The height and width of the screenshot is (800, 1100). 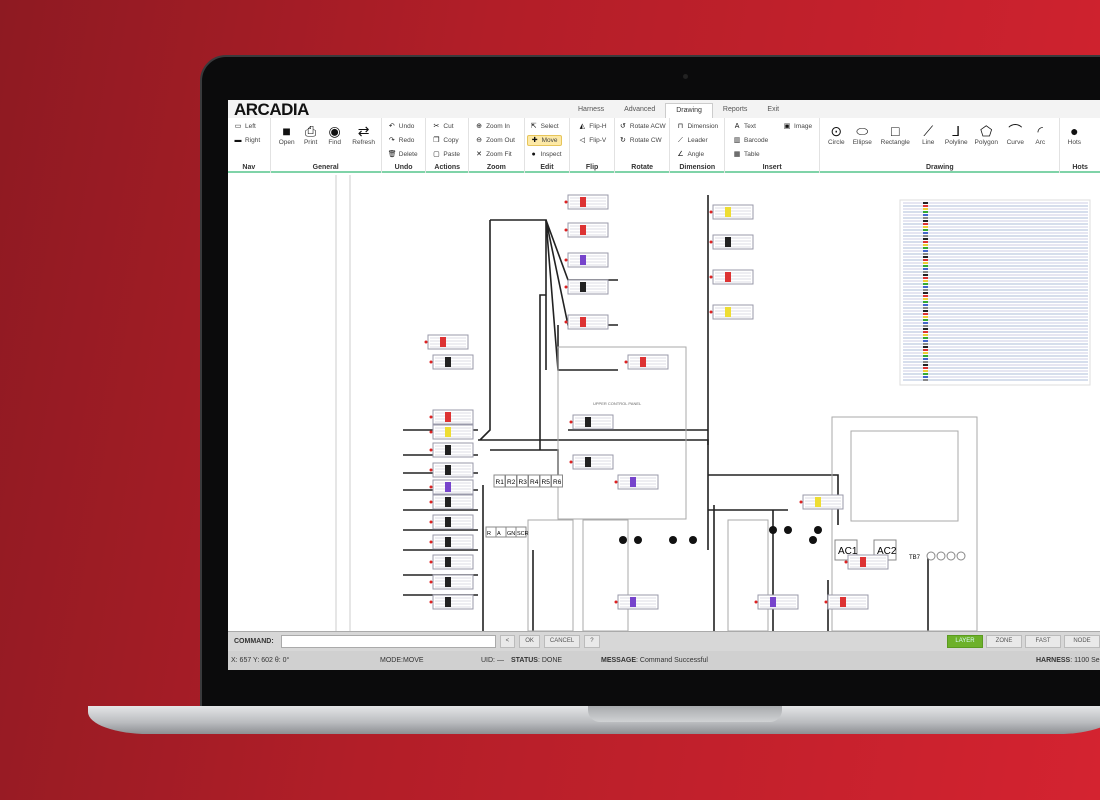 I want to click on group-label: Rotate, so click(x=642, y=167).